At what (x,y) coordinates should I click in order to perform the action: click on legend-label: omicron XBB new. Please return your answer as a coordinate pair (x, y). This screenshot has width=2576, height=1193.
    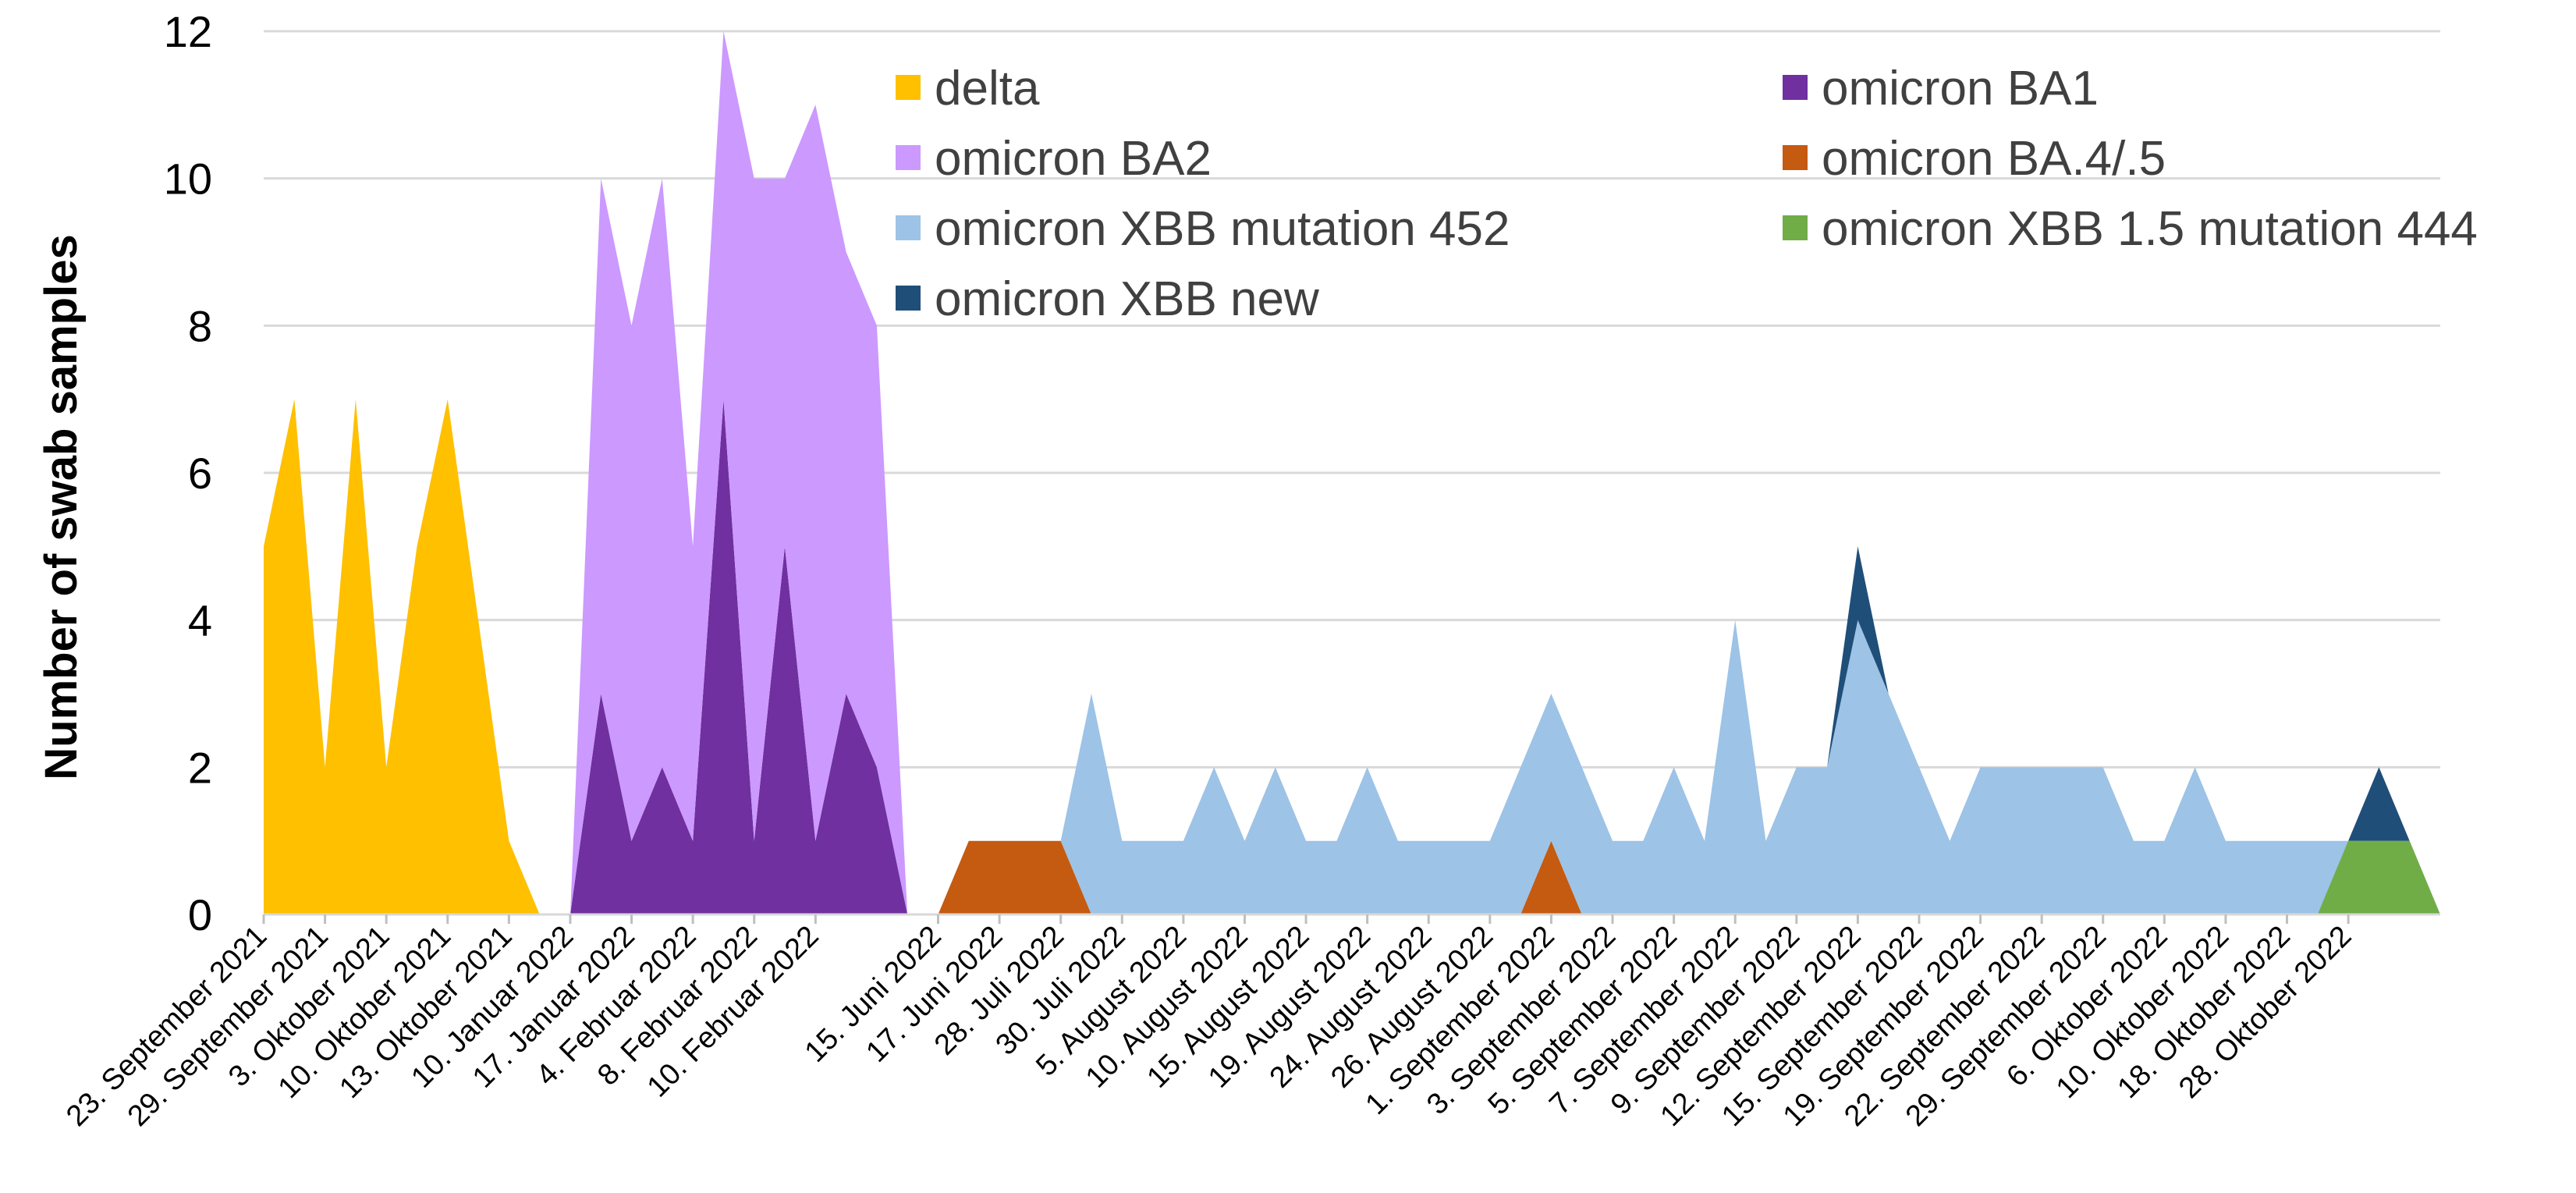
    Looking at the image, I should click on (1127, 299).